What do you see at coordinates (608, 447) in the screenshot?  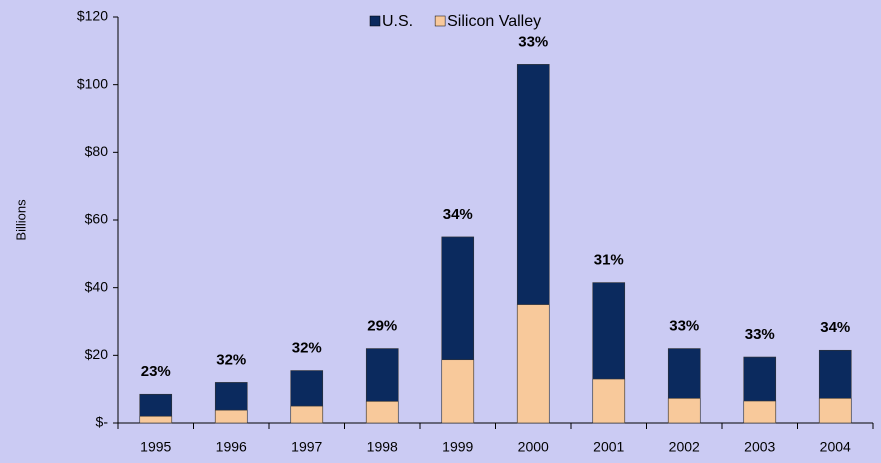 I see `x-tick-label: 2001` at bounding box center [608, 447].